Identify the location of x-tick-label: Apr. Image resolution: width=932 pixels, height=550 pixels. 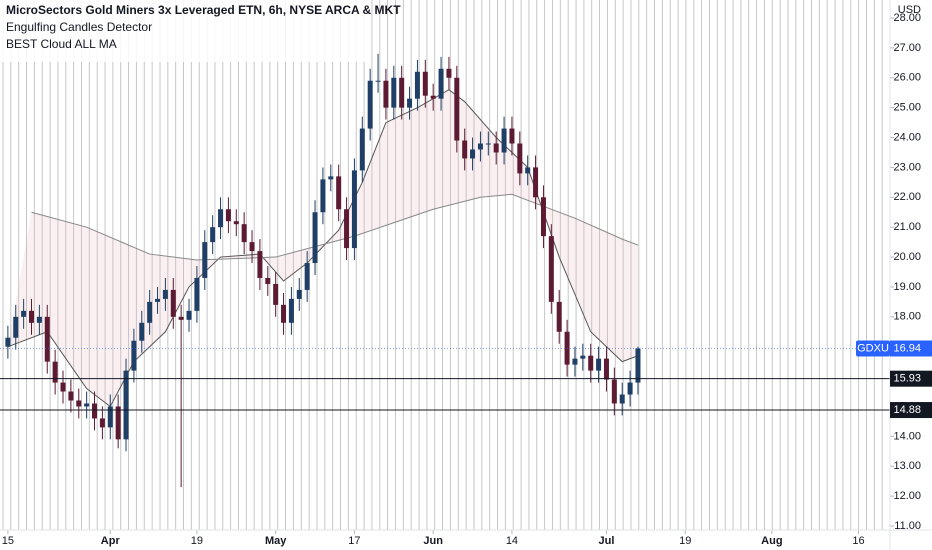
(111, 541).